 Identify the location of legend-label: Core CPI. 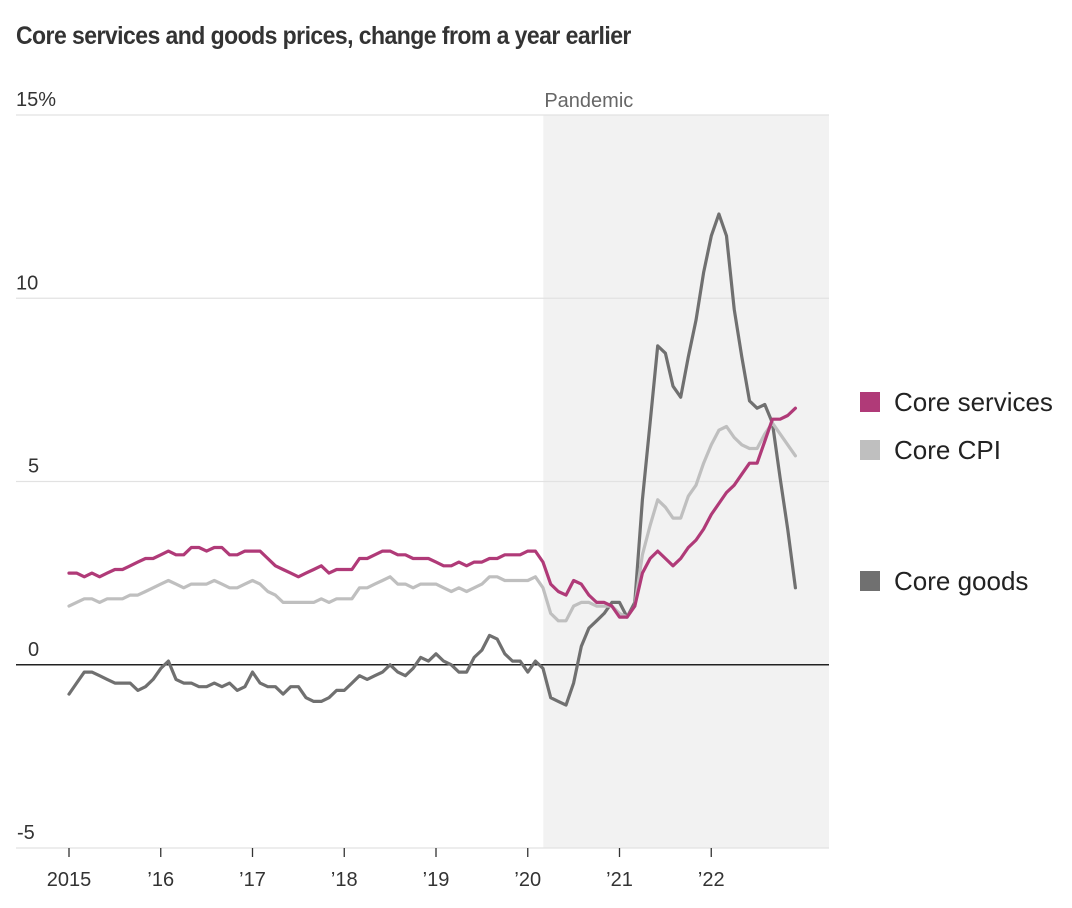
(947, 450).